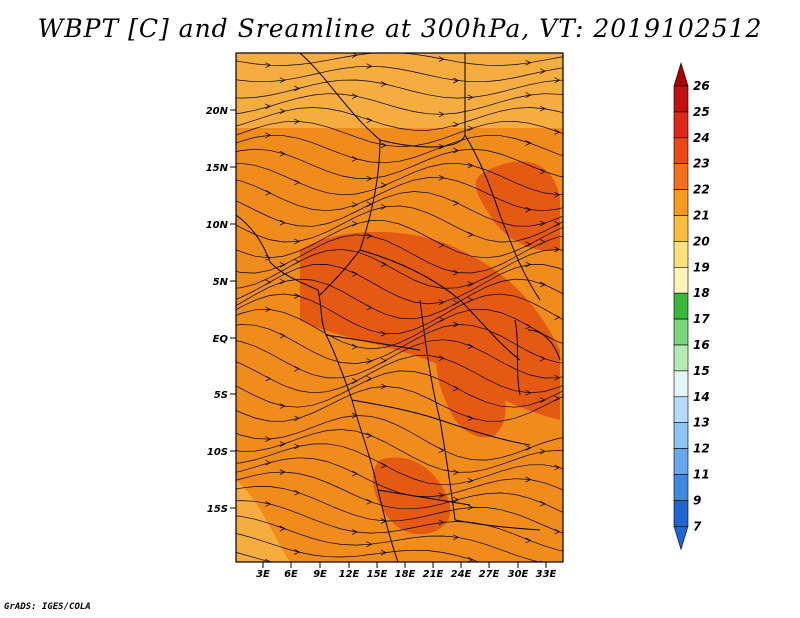 This screenshot has width=800, height=618. Describe the element at coordinates (701, 241) in the screenshot. I see `colorbar-label: 20` at that location.